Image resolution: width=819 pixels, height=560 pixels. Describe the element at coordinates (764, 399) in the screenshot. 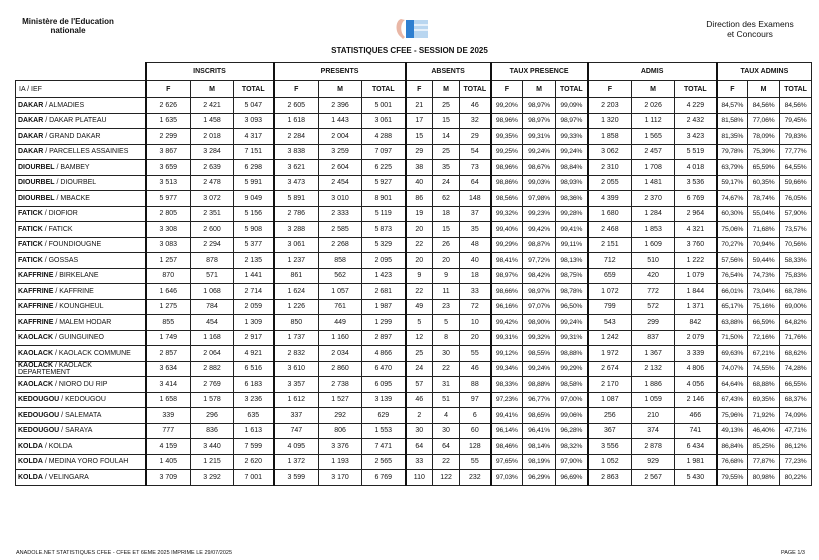

I see `taux-admins-m-cell: 69,35%` at that location.